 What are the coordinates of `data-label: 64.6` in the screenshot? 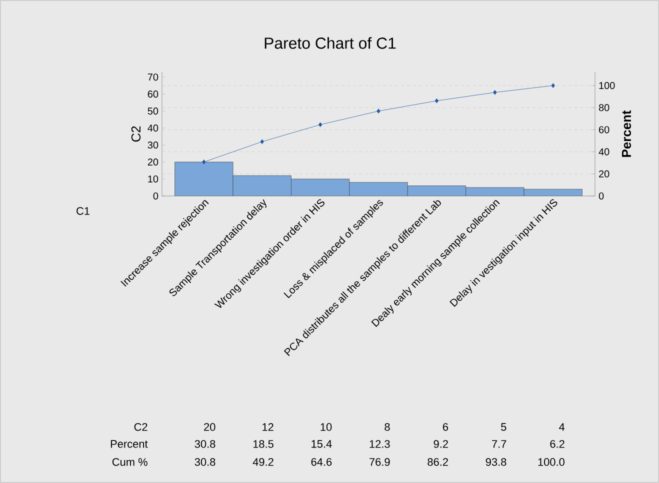 It's located at (321, 462).